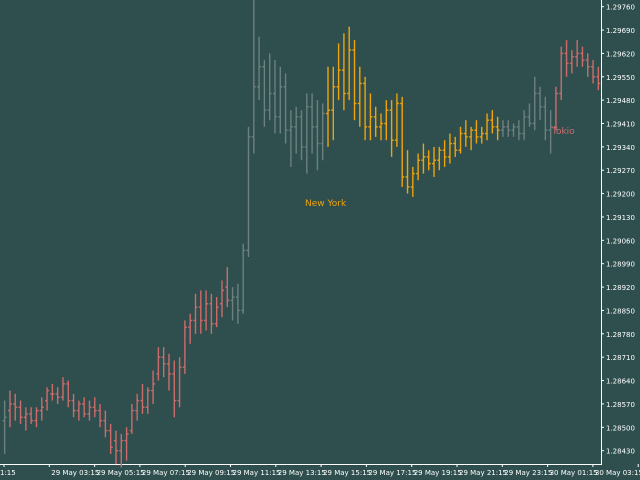 This screenshot has height=480, width=640. I want to click on y-tick-label: 1.29760, so click(620, 8).